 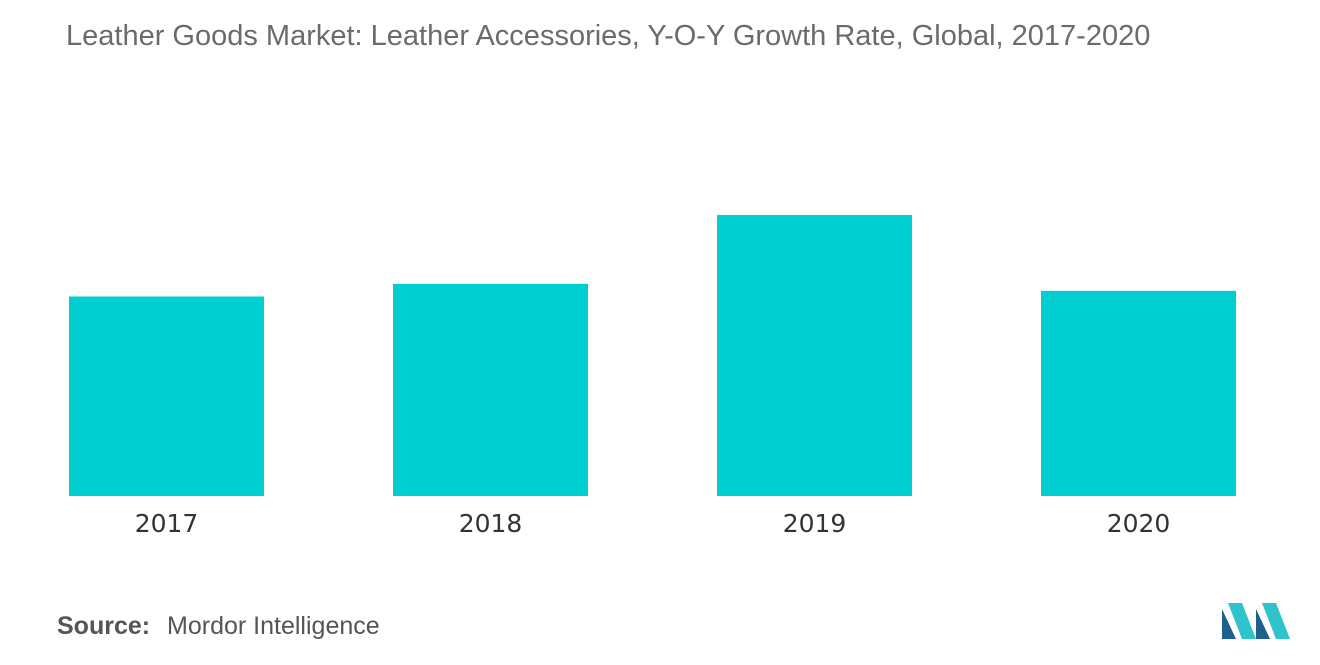 What do you see at coordinates (491, 523) in the screenshot?
I see `x-tick-label-2018: 2018` at bounding box center [491, 523].